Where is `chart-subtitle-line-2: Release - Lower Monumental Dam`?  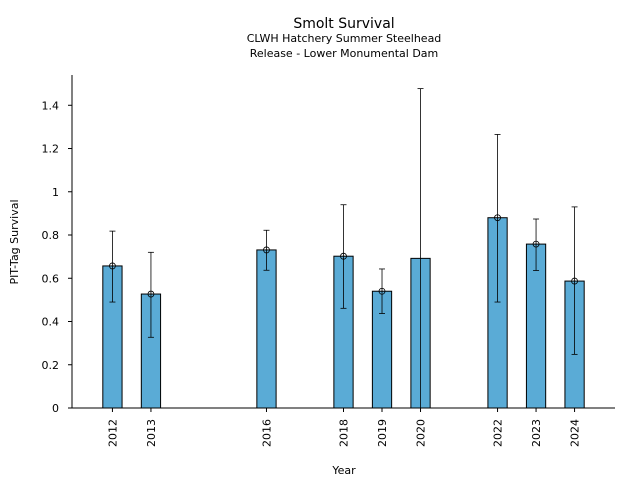
chart-subtitle-line-2: Release - Lower Monumental Dam is located at coordinates (344, 53).